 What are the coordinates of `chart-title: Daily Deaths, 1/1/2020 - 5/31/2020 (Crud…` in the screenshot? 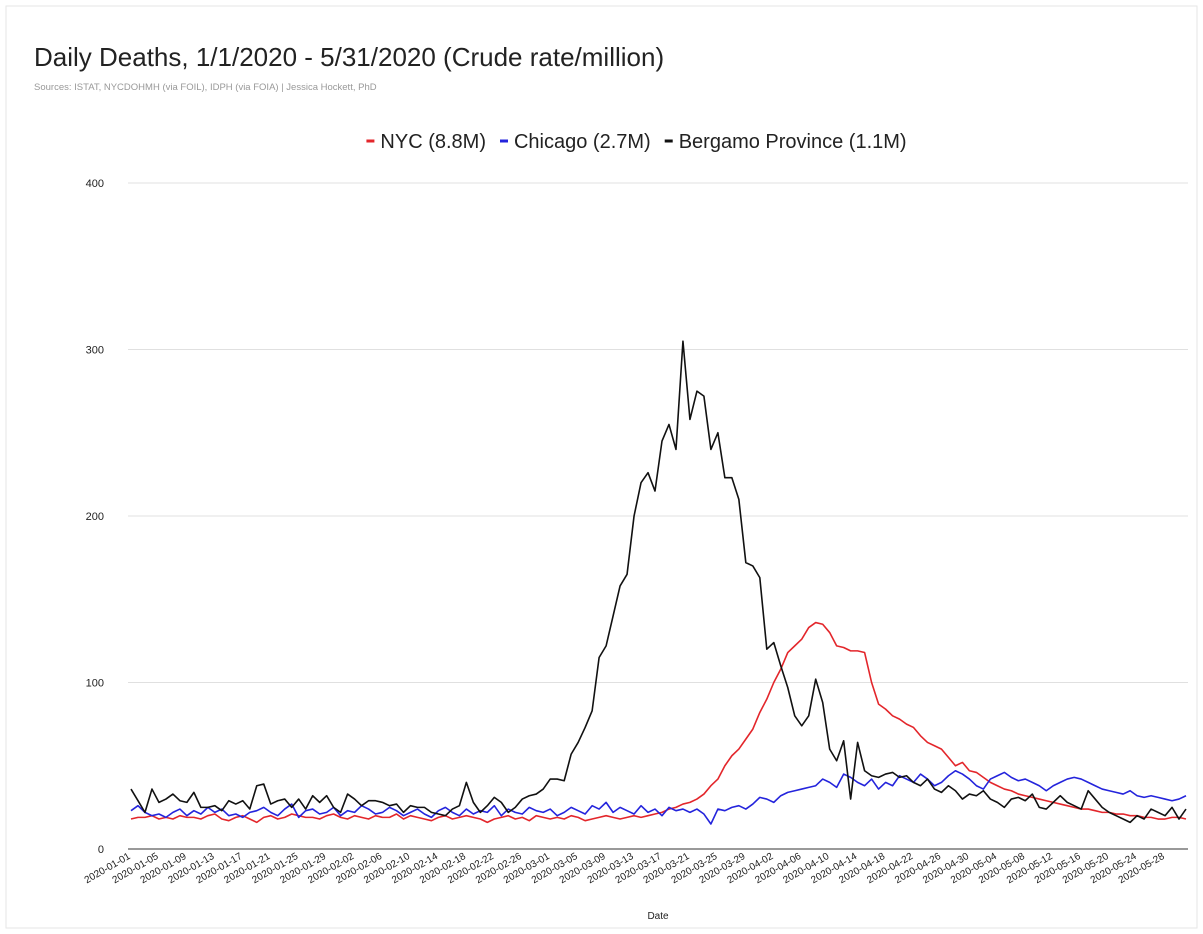 It's located at (349, 57).